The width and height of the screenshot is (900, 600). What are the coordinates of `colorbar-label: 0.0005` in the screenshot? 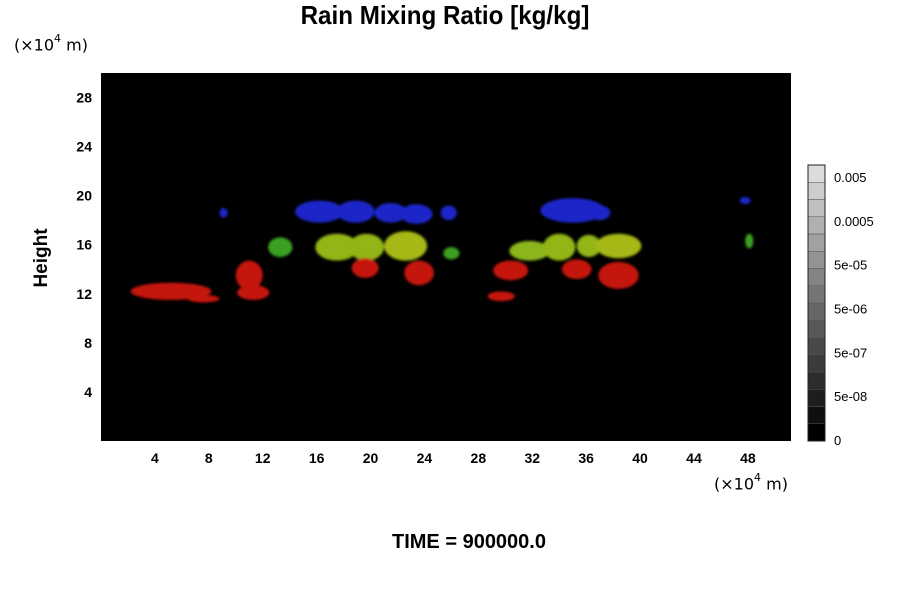 It's located at (854, 221).